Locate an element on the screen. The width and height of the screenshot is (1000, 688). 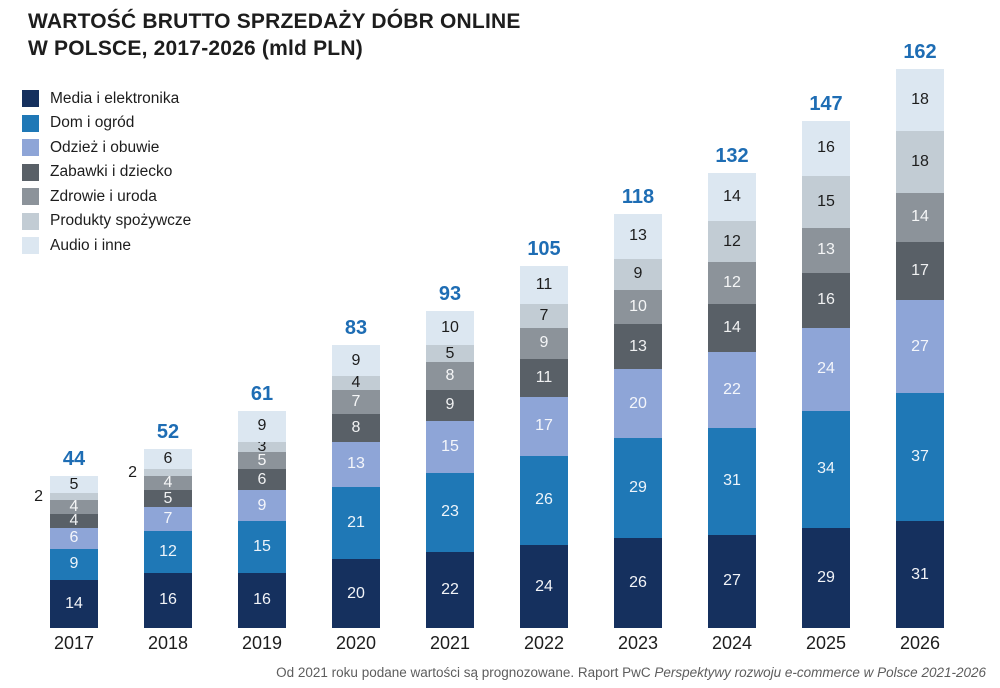
bar-2018: 16 12 7 5 4 2 6 52 is located at coordinates (160, 524).